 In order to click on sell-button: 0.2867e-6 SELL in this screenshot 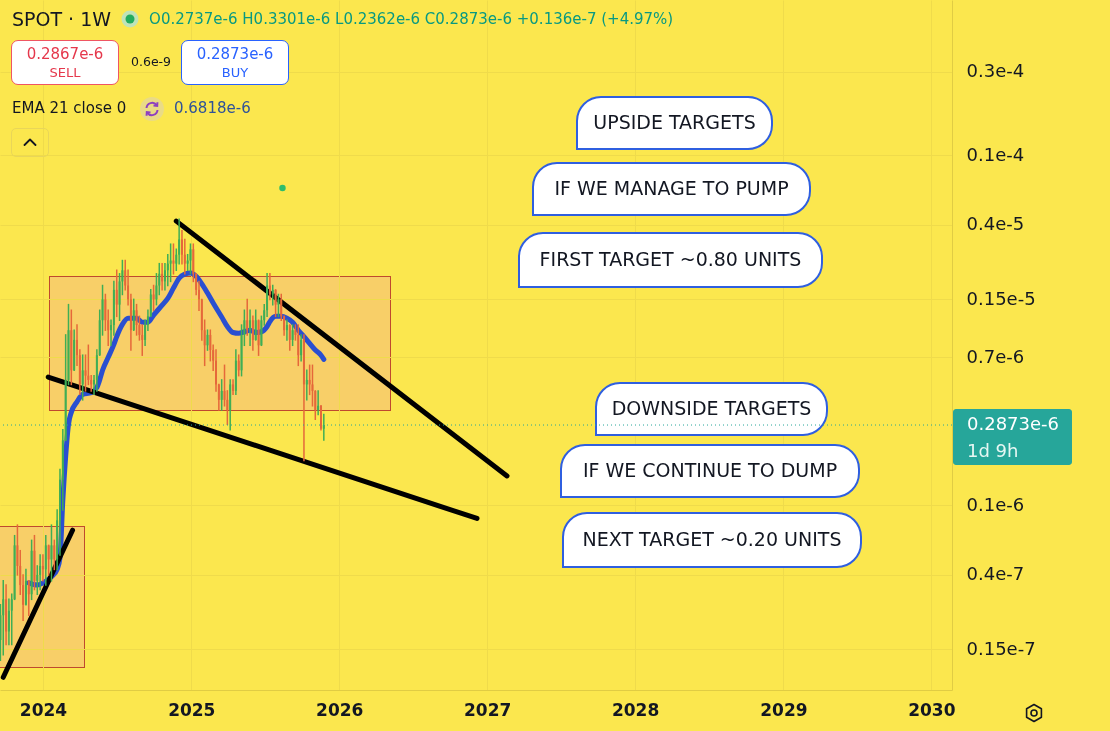, I will do `click(65, 62)`.